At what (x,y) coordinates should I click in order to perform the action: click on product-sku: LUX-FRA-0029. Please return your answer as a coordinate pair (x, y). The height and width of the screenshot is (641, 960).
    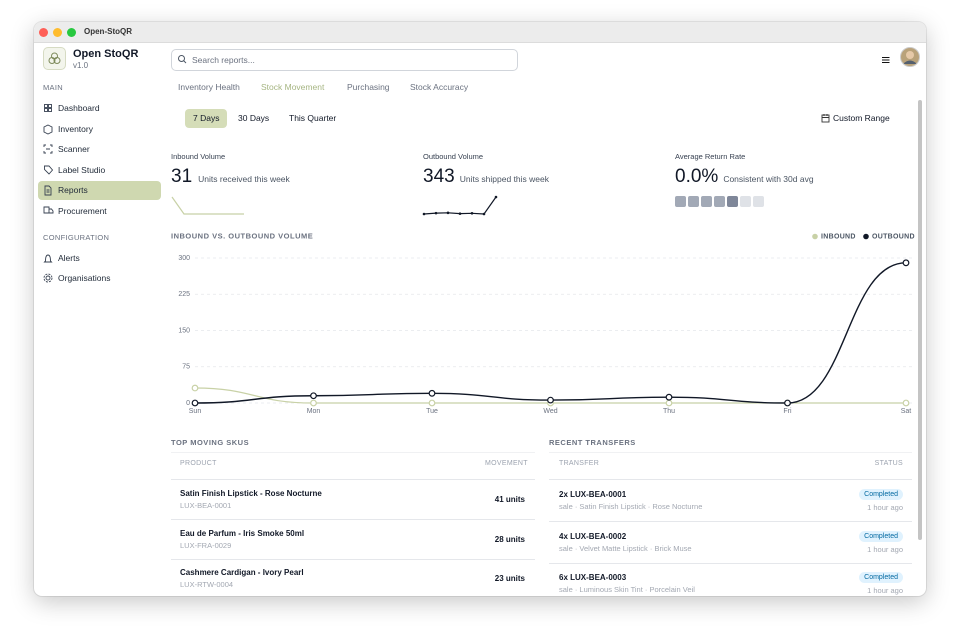
    Looking at the image, I should click on (206, 545).